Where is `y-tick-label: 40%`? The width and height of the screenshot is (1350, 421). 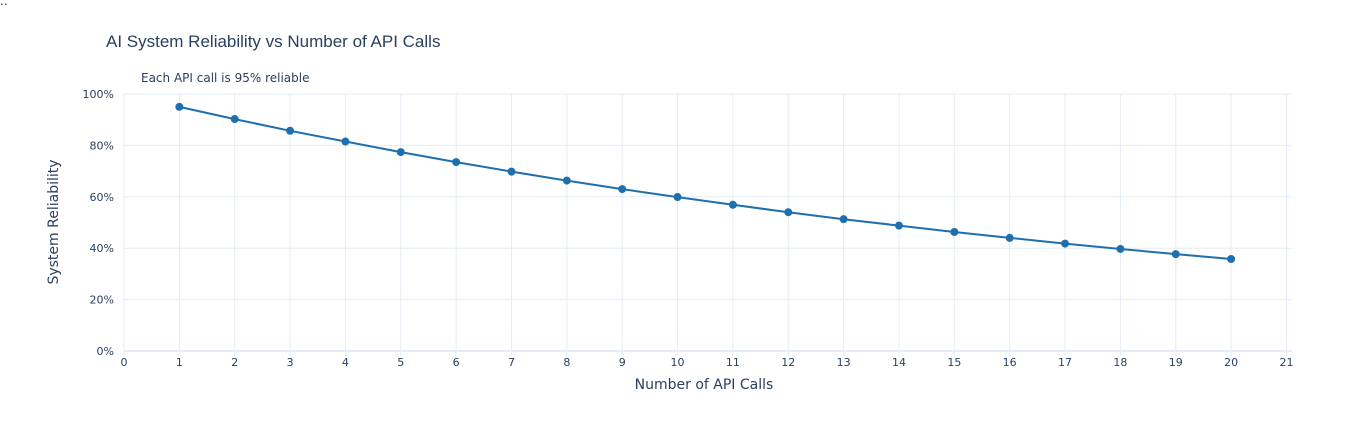
y-tick-label: 40% is located at coordinates (102, 248).